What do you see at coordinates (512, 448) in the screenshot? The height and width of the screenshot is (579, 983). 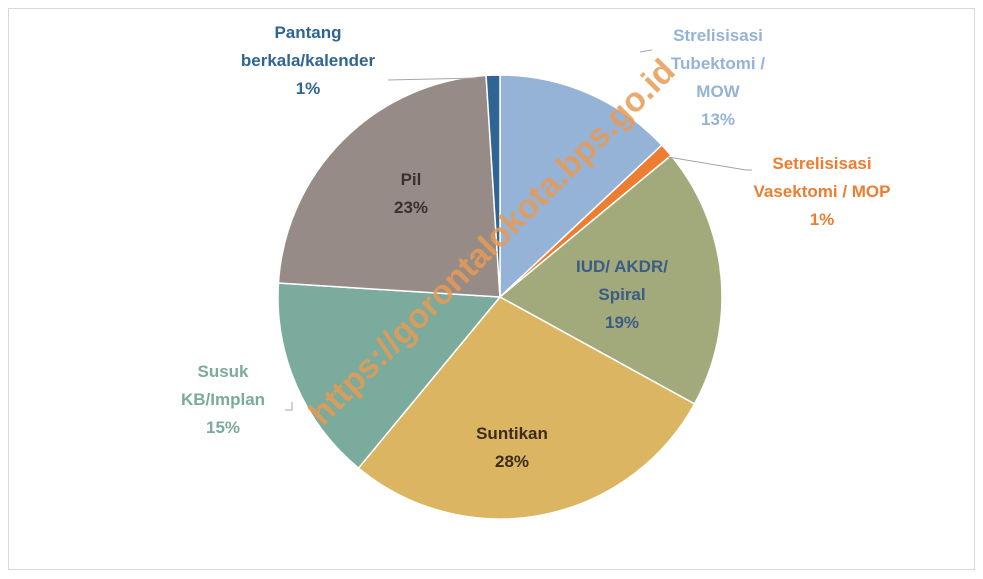 I see `data-label: Suntikan 28%` at bounding box center [512, 448].